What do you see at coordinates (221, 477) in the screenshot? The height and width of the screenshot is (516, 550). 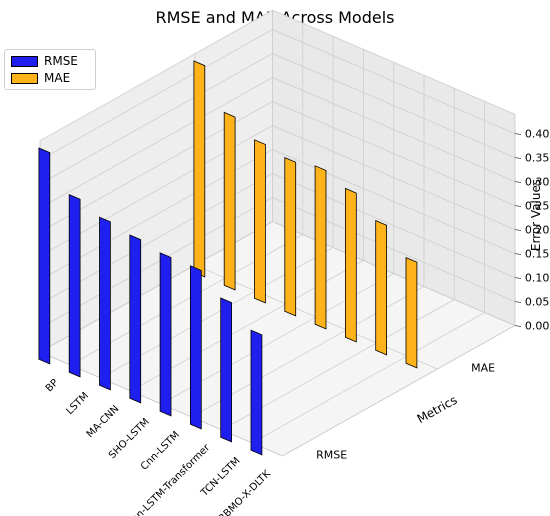 I see `x-tick-label: TCN-LSTM` at bounding box center [221, 477].